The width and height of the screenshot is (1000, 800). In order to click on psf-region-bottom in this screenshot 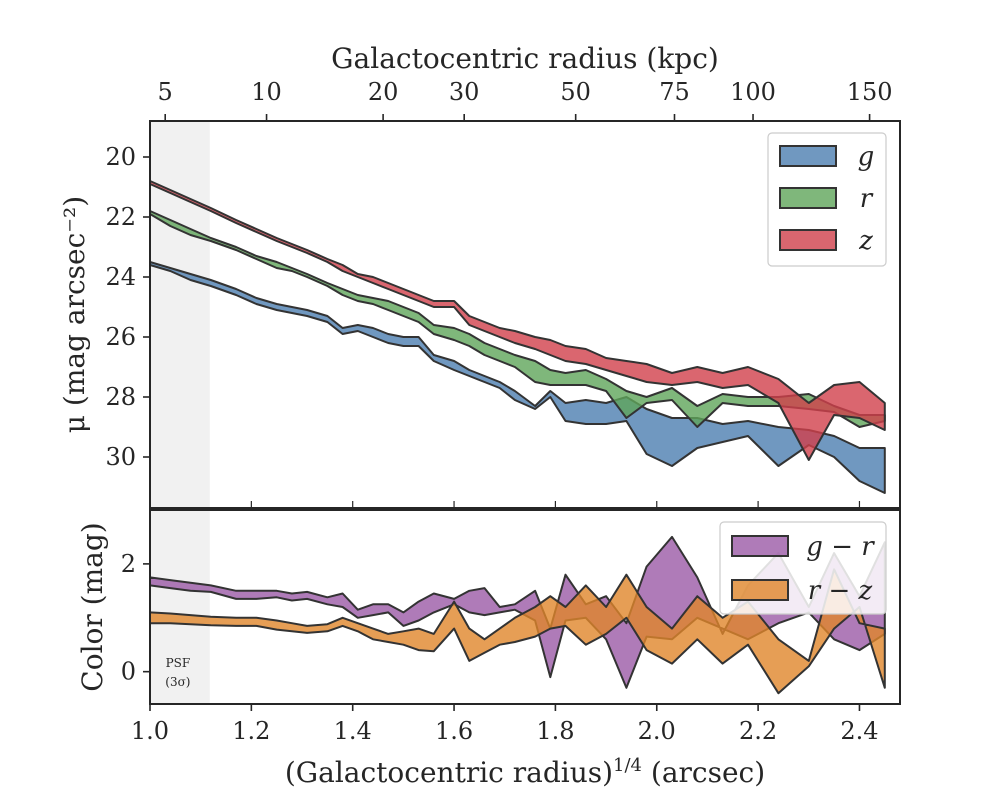, I will do `click(180, 607)`.